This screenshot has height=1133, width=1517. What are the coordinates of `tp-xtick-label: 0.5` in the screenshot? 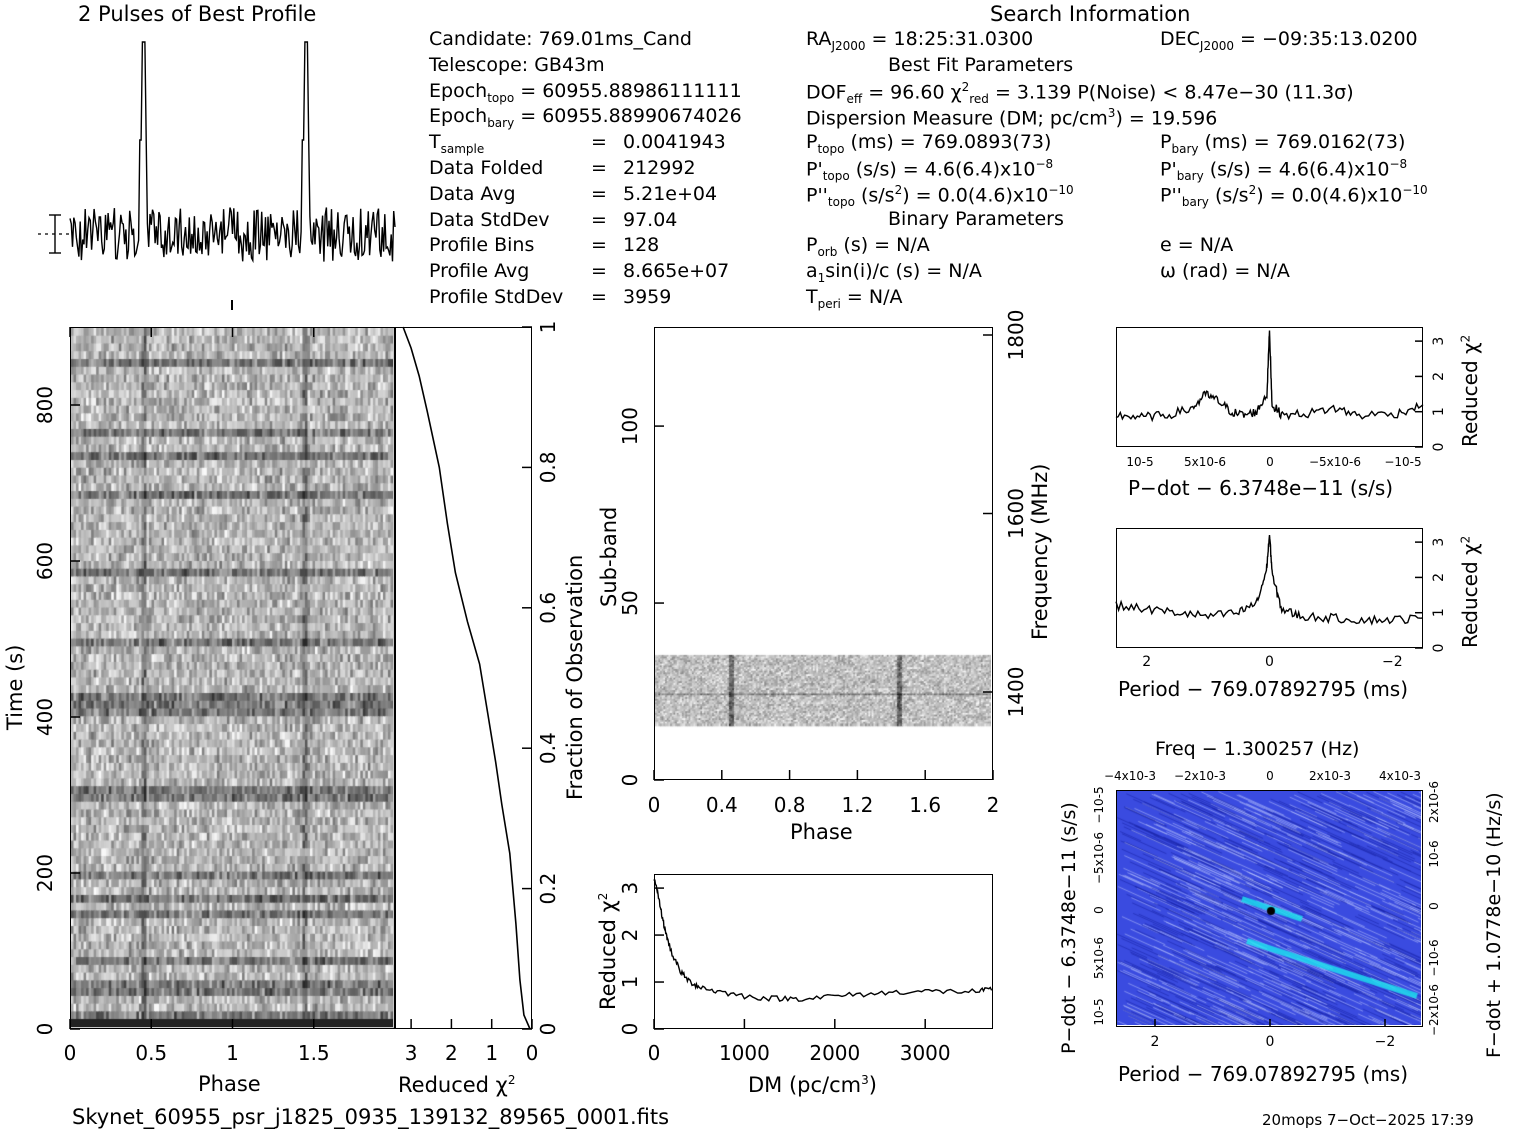 It's located at (151, 1053).